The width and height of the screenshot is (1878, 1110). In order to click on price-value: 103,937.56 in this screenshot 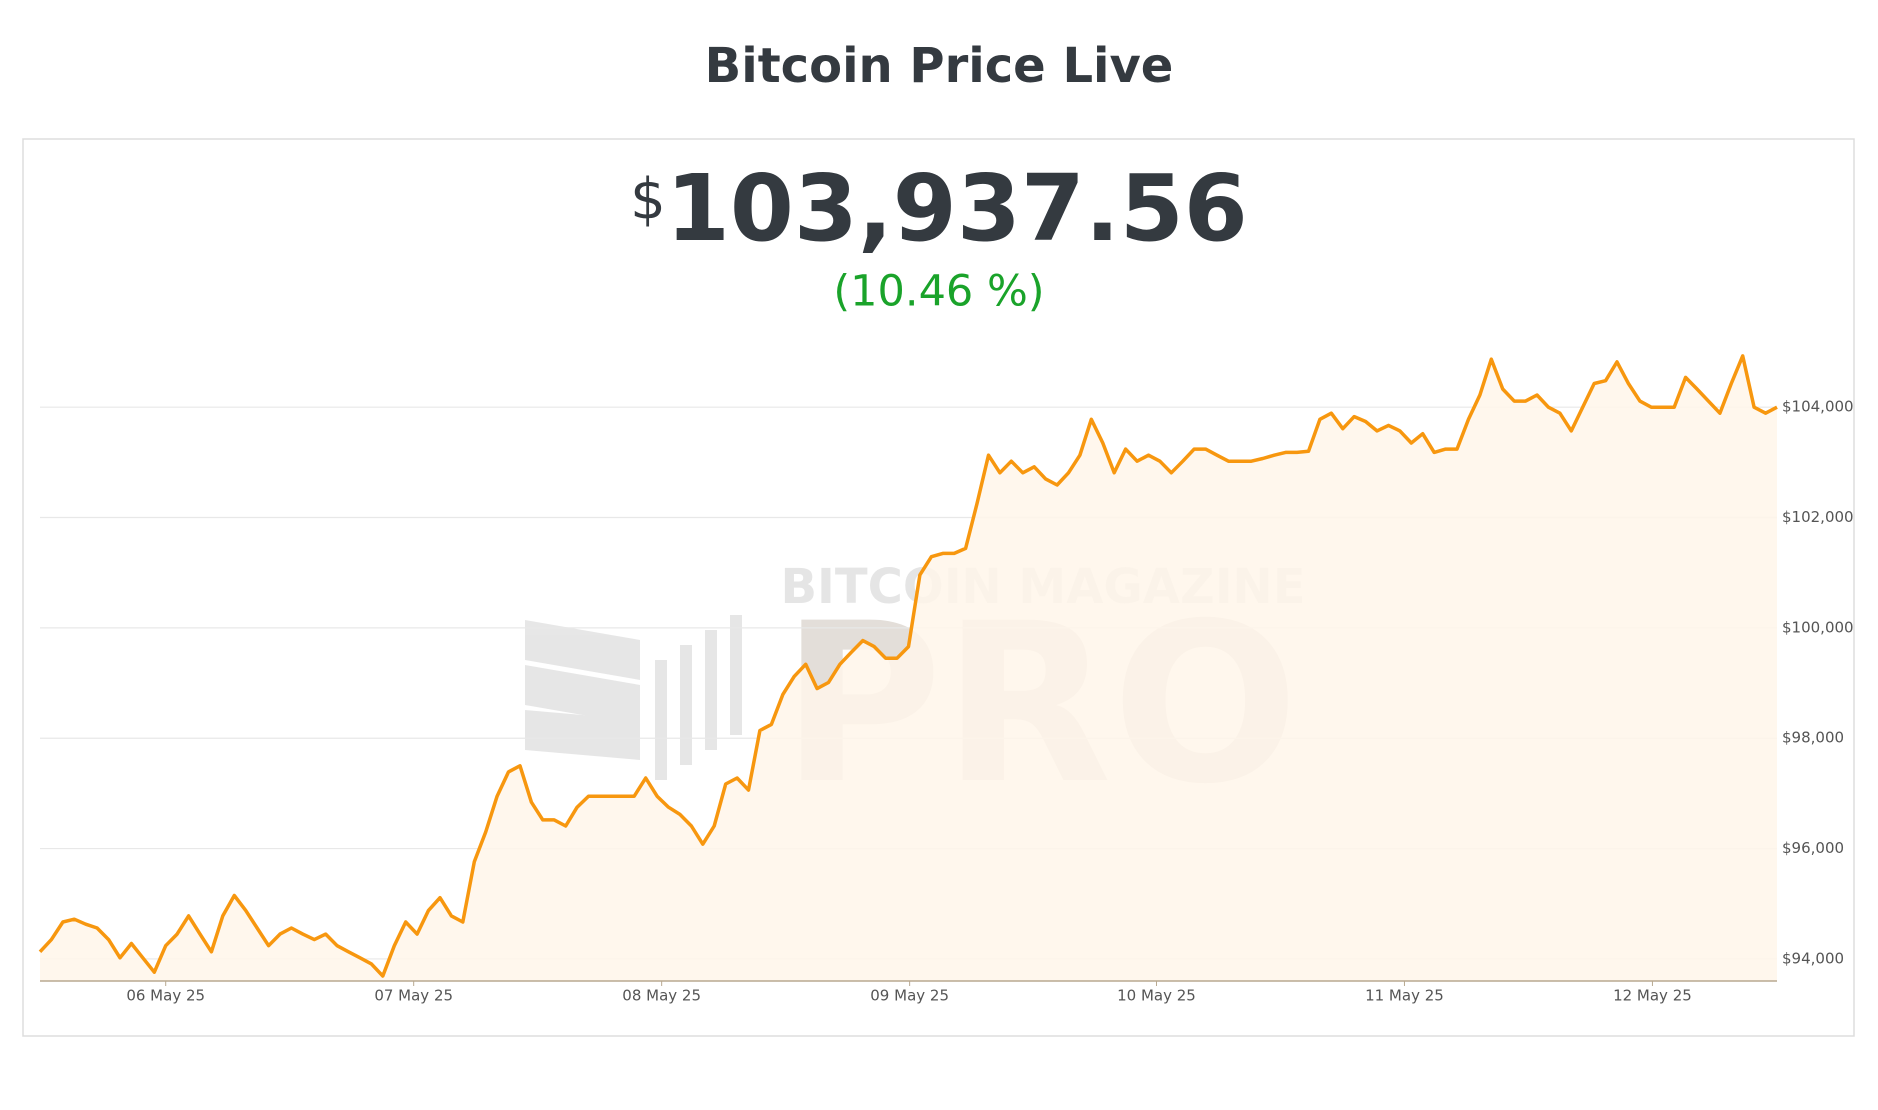, I will do `click(957, 208)`.